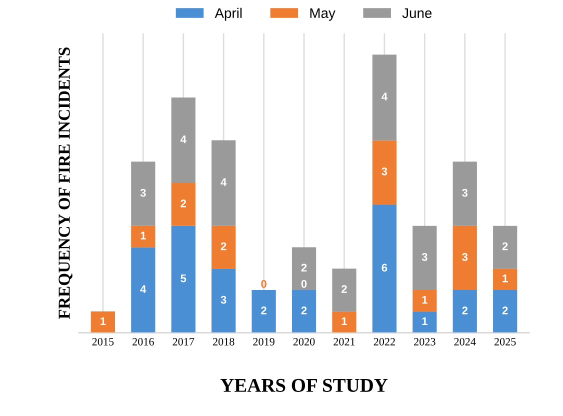 This screenshot has height=416, width=563. What do you see at coordinates (323, 14) in the screenshot?
I see `legend-label: May` at bounding box center [323, 14].